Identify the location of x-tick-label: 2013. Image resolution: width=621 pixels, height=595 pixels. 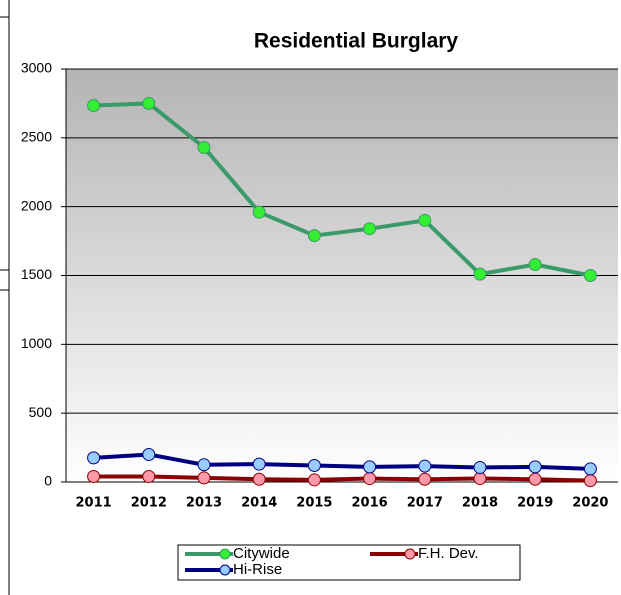
(204, 503).